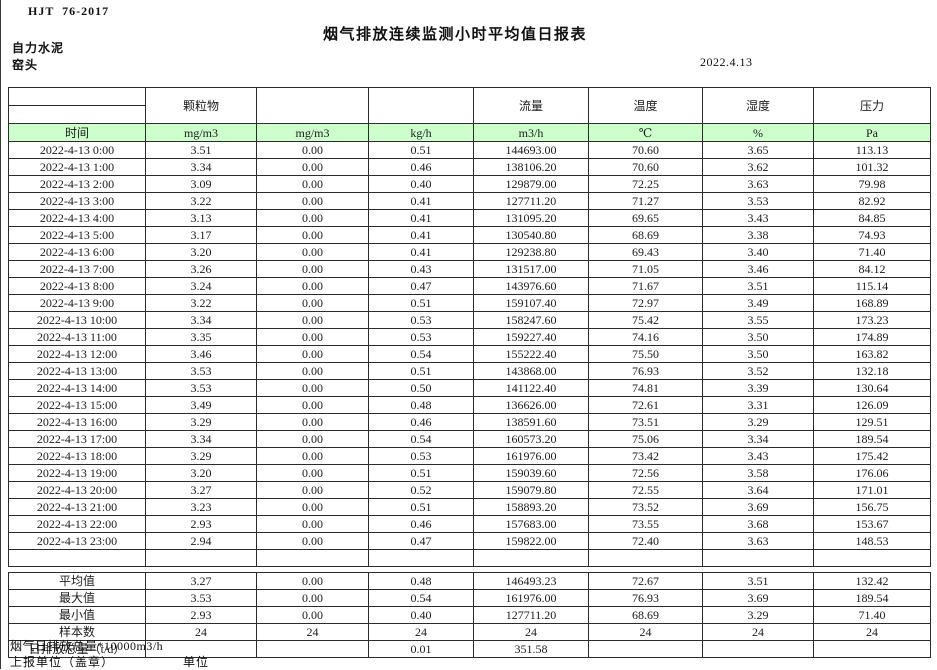 The width and height of the screenshot is (937, 670). Describe the element at coordinates (77, 422) in the screenshot. I see `time-cell: 2022-4-13 16:00` at that location.